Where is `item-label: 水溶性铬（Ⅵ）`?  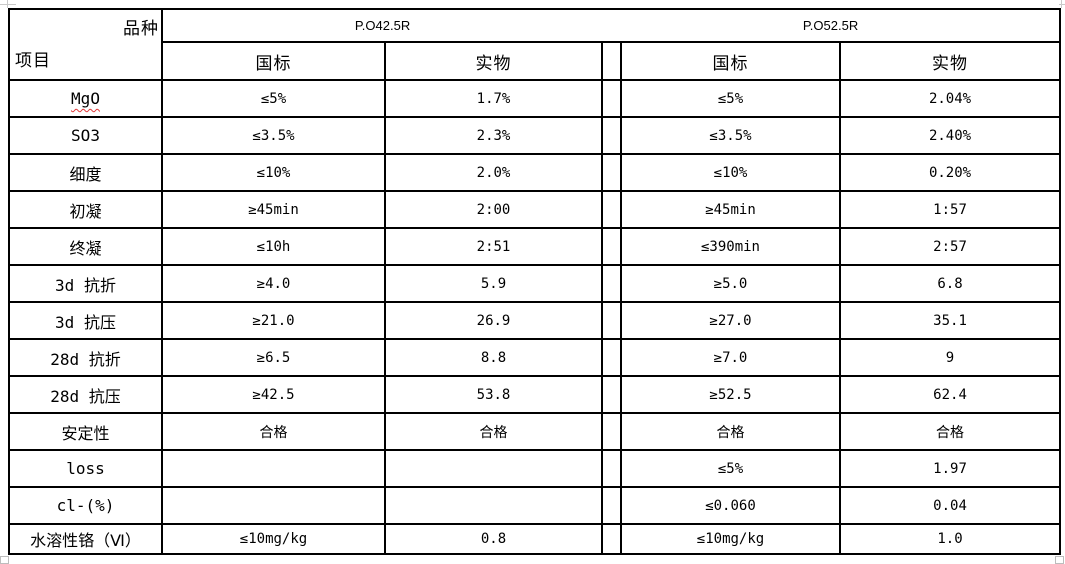 item-label: 水溶性铬（Ⅵ） is located at coordinates (85, 539).